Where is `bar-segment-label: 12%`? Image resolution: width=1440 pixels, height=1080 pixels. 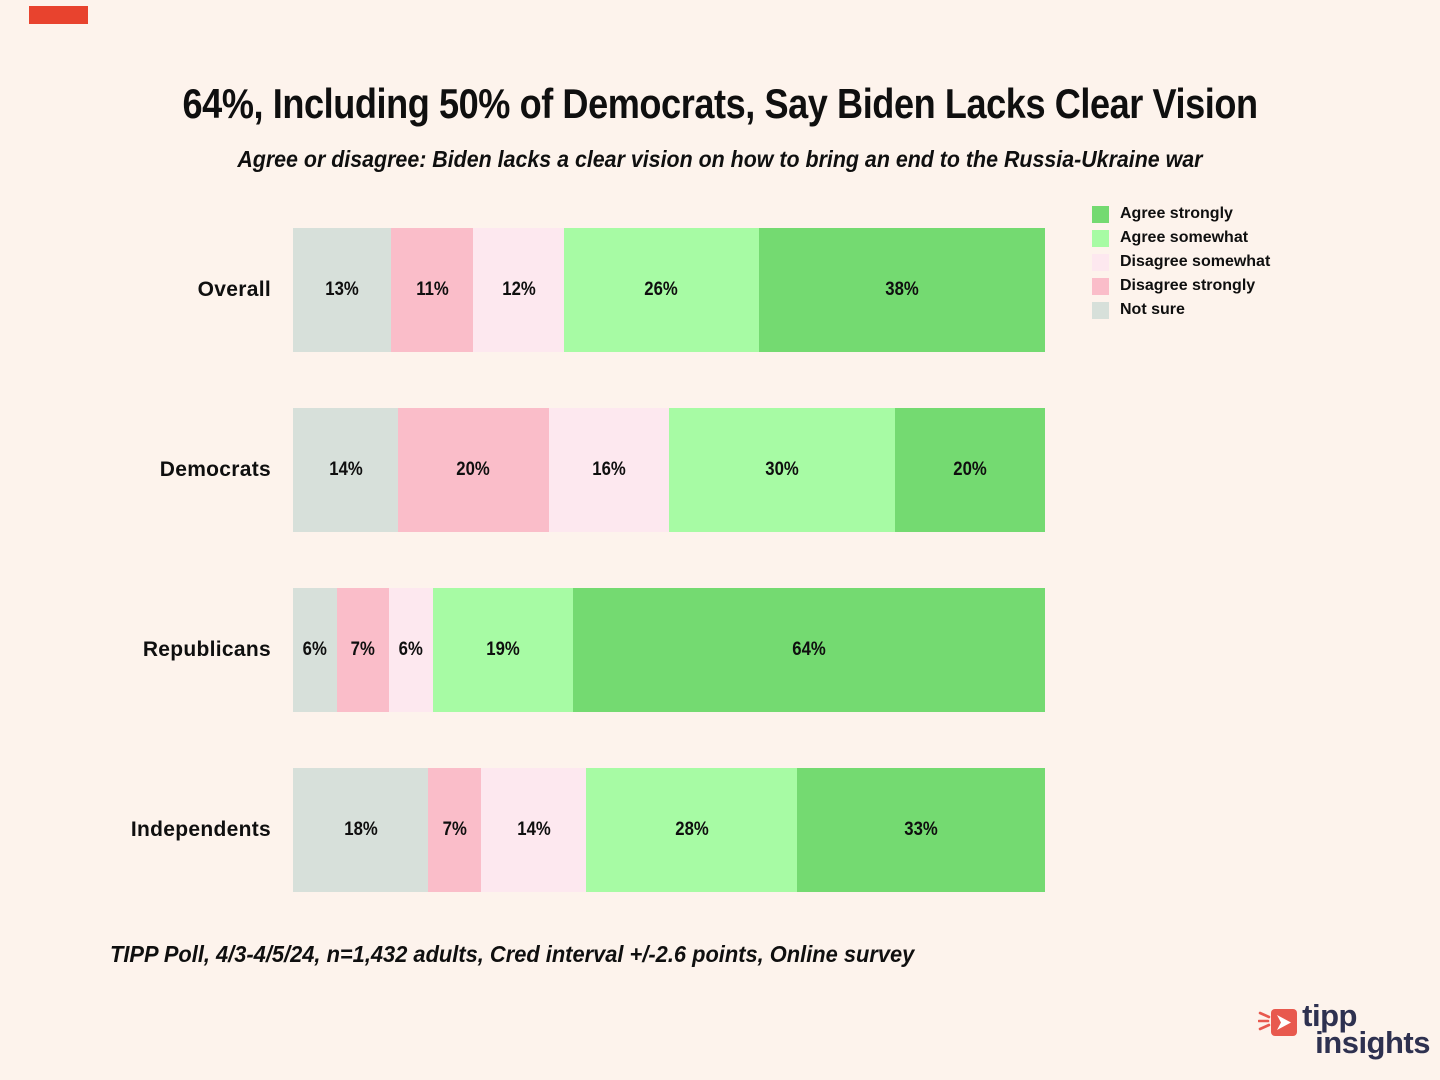 bar-segment-label: 12% is located at coordinates (518, 289).